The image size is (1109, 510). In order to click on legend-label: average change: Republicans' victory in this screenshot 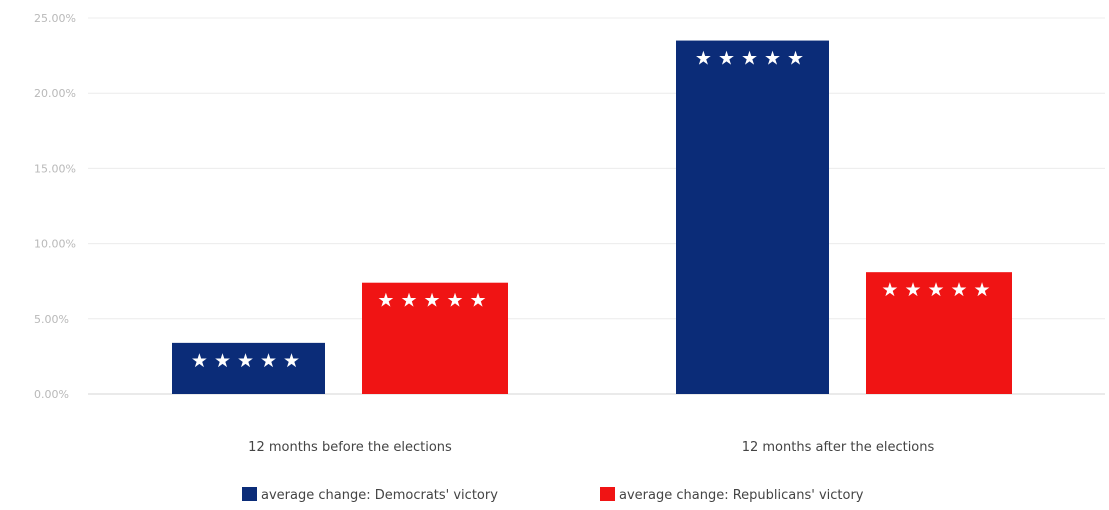, I will do `click(741, 495)`.